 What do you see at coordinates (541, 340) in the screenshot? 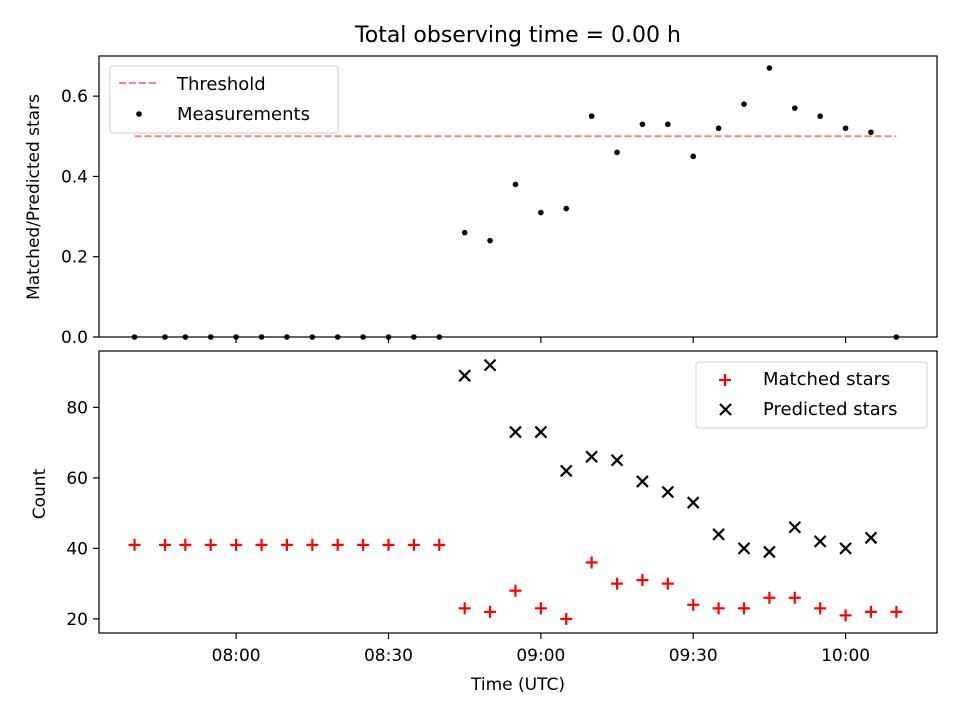
I see `top-x-ticks` at bounding box center [541, 340].